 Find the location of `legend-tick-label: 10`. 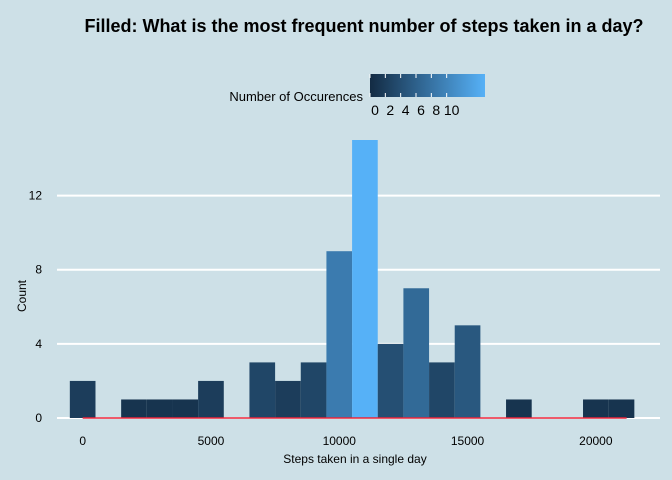

legend-tick-label: 10 is located at coordinates (452, 110).